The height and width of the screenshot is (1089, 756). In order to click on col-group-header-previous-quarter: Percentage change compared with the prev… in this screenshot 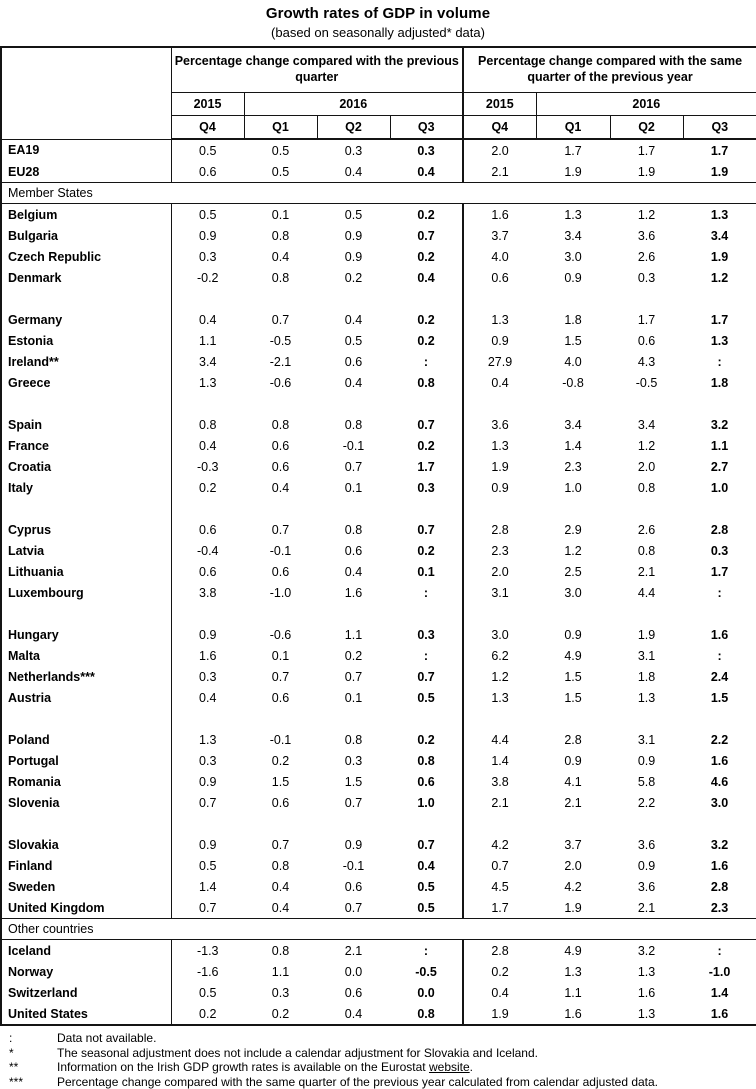, I will do `click(317, 69)`.